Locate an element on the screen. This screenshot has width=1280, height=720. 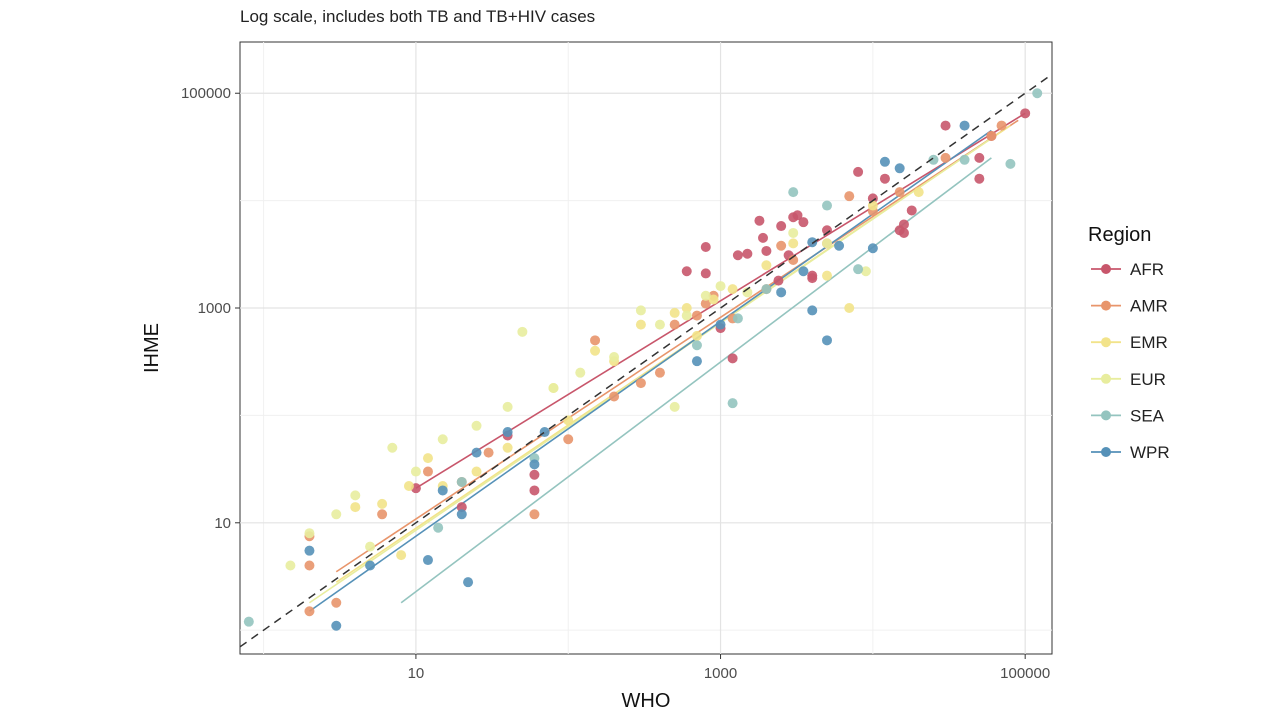
legend-item-amr: AMR is located at coordinates (1129, 306).